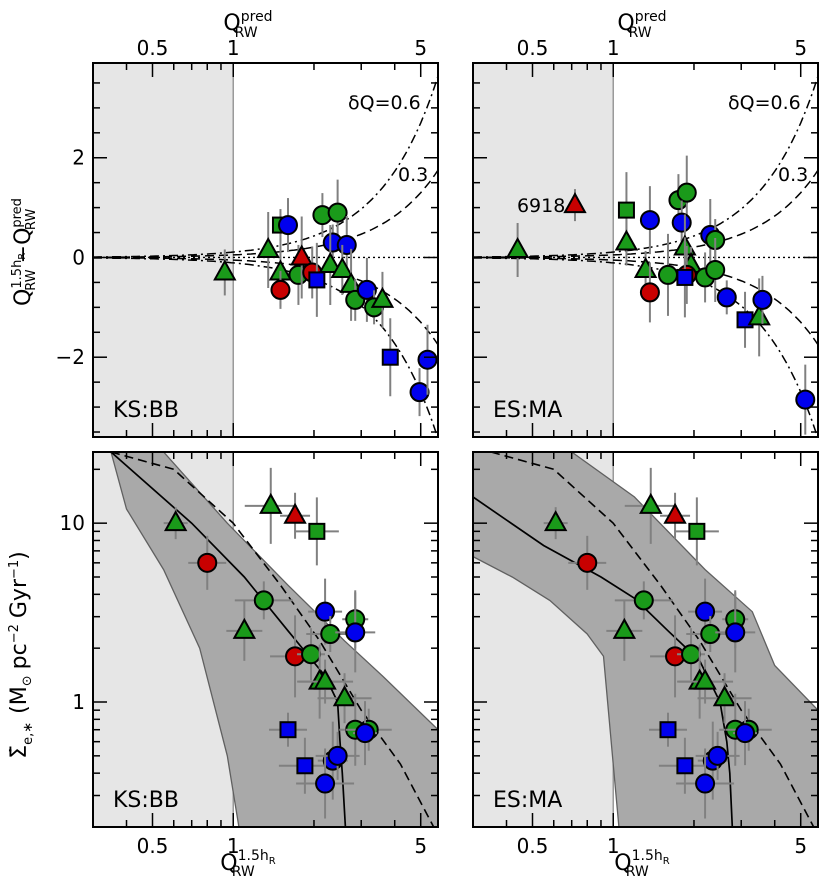  What do you see at coordinates (247, 25) in the screenshot?
I see `top-axis-label-left: Qpred RW` at bounding box center [247, 25].